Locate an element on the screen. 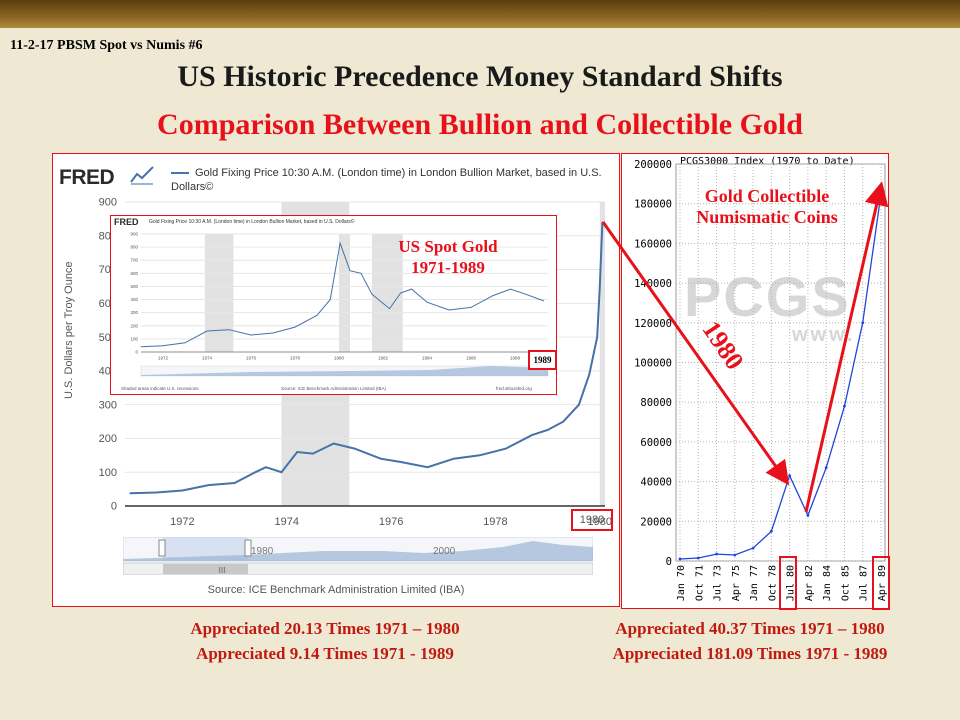 The height and width of the screenshot is (720, 960). x-tick-label: 1976 is located at coordinates (391, 522).